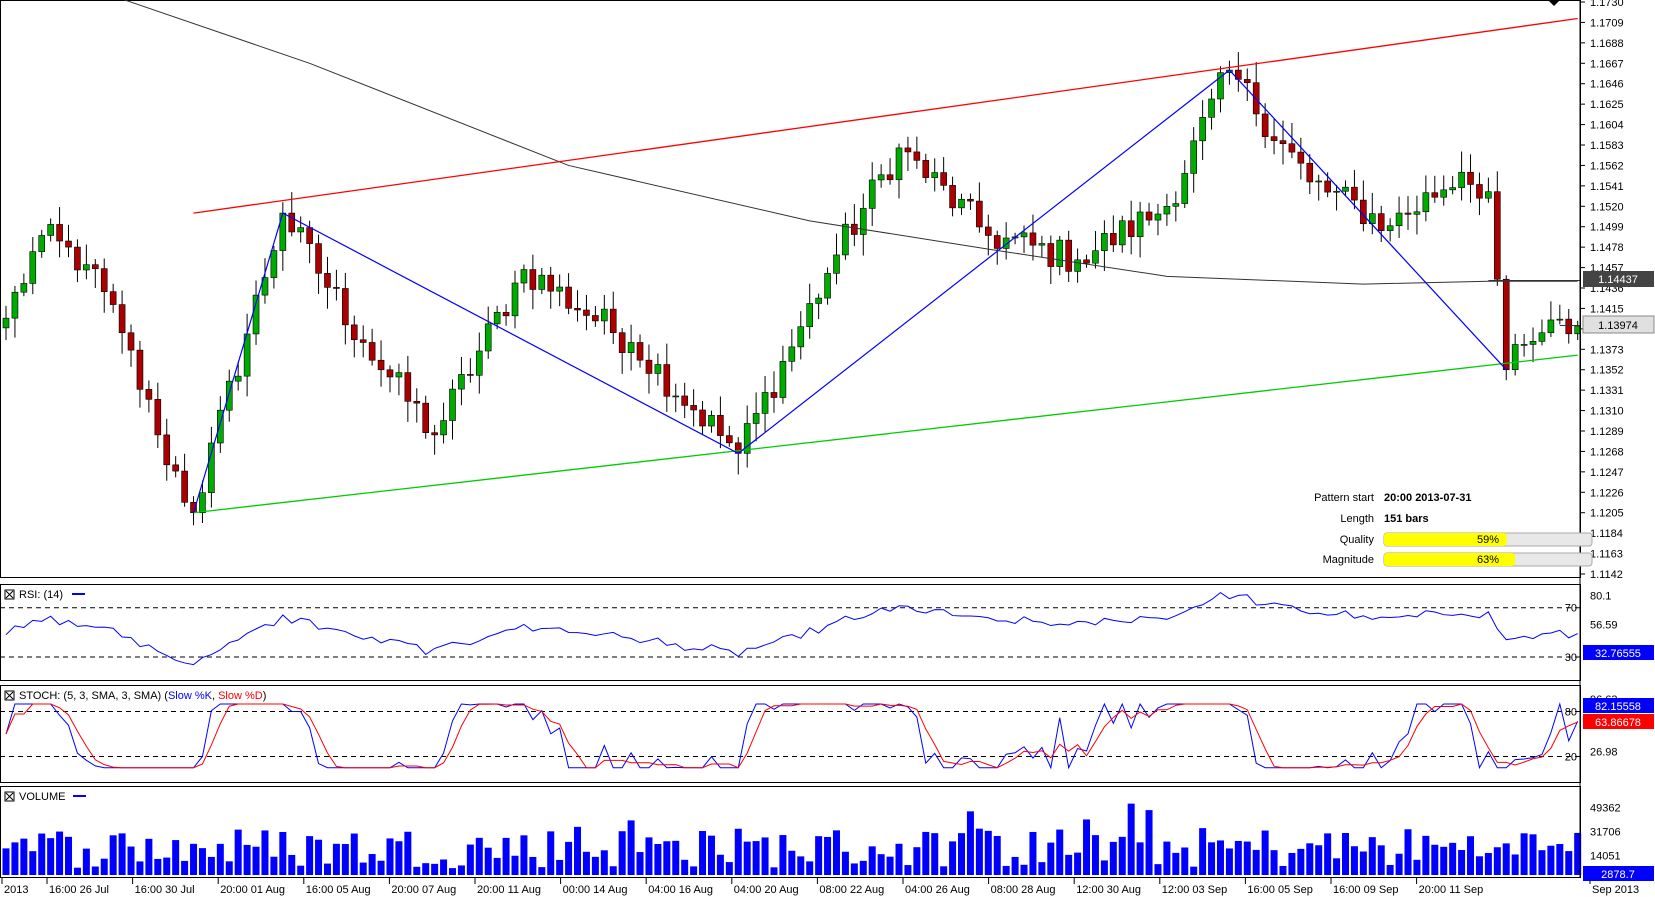 The image size is (1655, 897). What do you see at coordinates (1488, 560) in the screenshot?
I see `magnitude-text: 63%` at bounding box center [1488, 560].